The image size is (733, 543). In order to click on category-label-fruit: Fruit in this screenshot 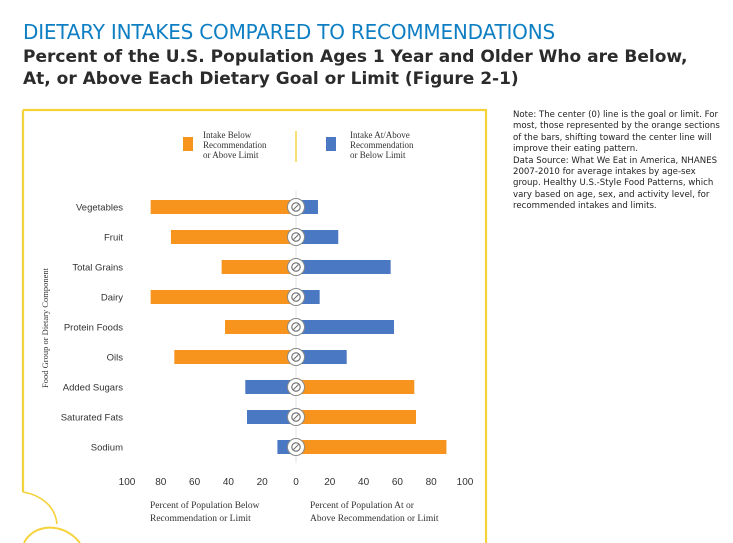, I will do `click(113, 238)`.